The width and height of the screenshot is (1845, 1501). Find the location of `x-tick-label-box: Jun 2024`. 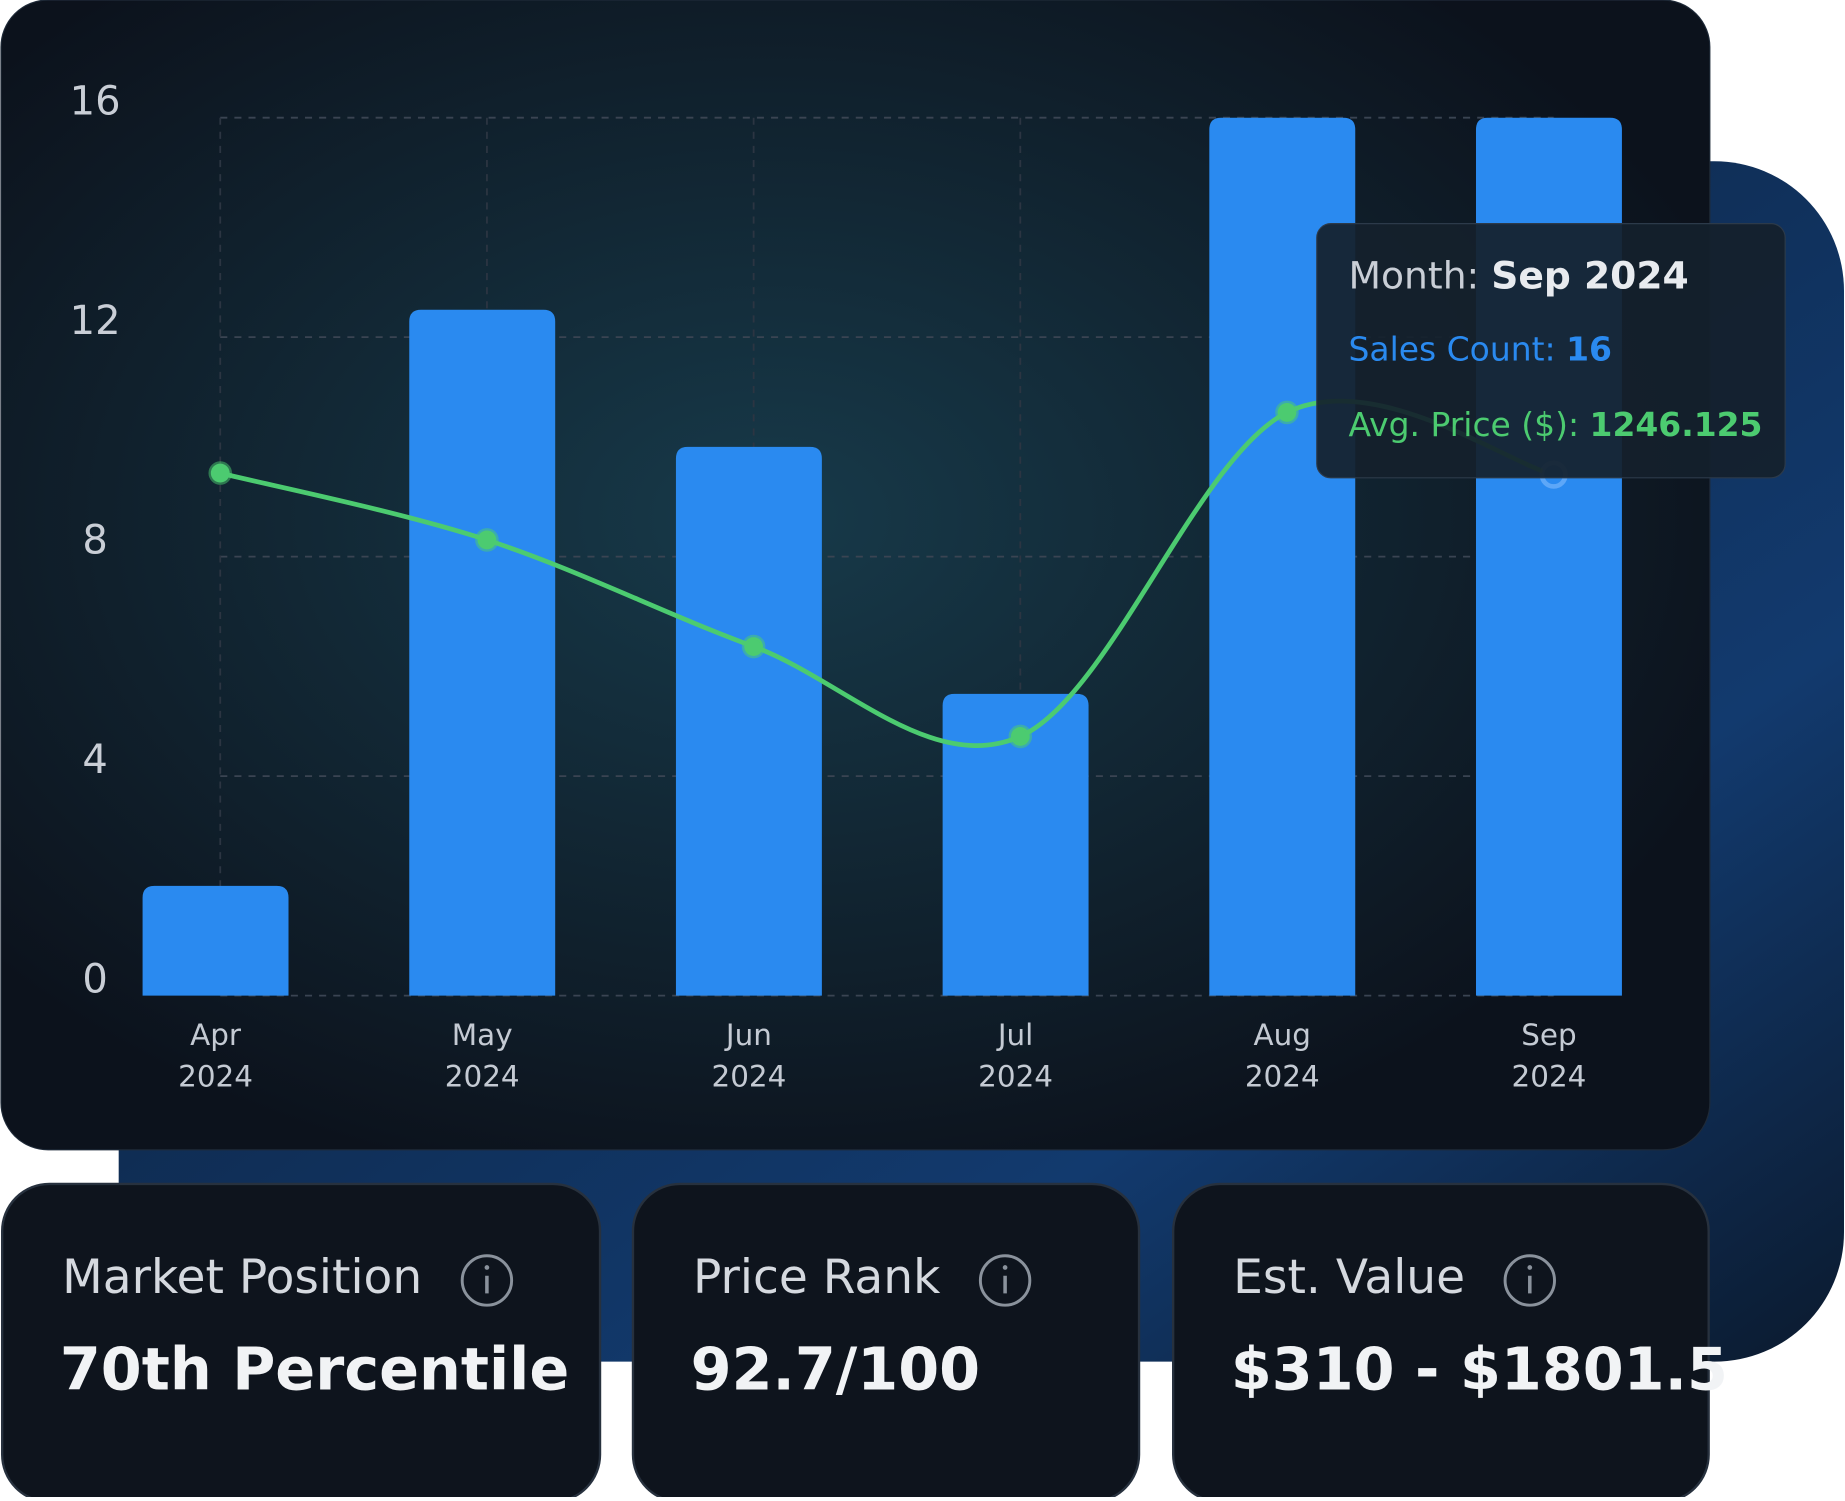

x-tick-label-box: Jun 2024 is located at coordinates (749, 1056).